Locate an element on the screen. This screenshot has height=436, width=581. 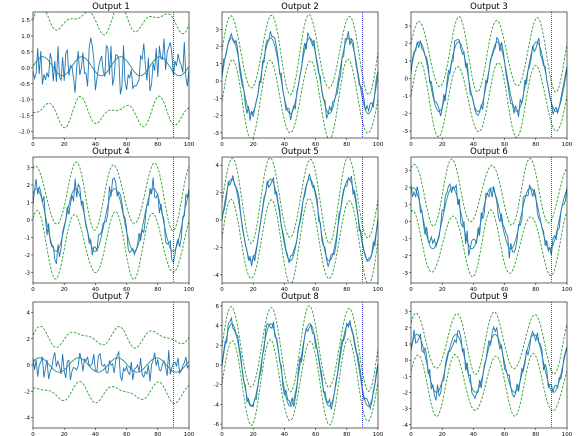
subplot-6: Output 6 0 20 40 60 80 100 -3 -2 -1 0 1 2 3 is located at coordinates (488, 220).